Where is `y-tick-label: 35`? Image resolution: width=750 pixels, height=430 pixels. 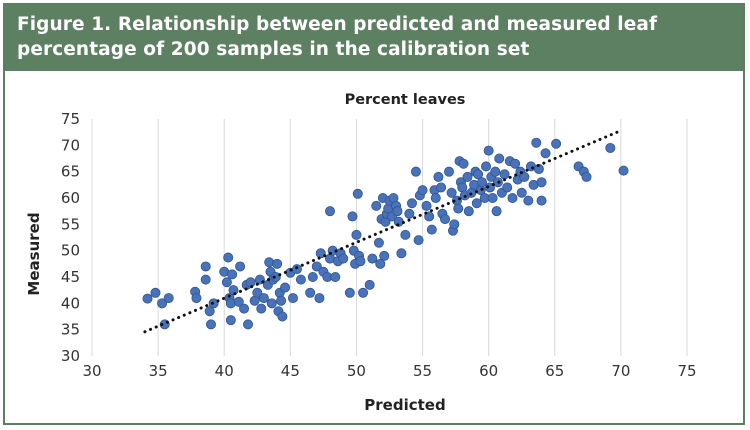 y-tick-label: 35 is located at coordinates (70, 330).